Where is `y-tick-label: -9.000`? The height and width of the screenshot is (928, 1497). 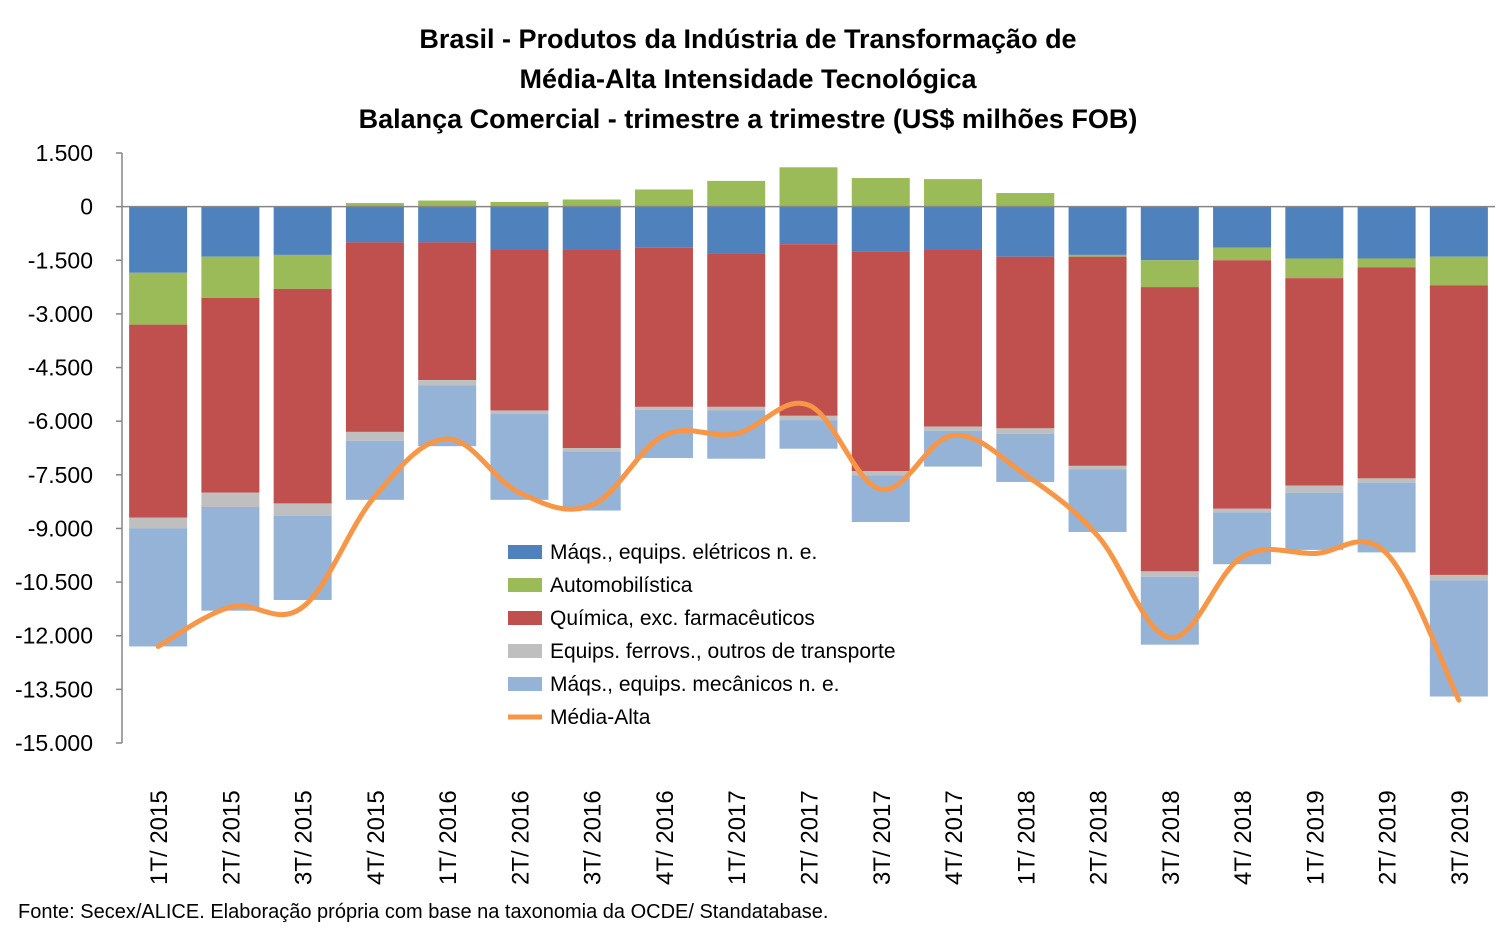 y-tick-label: -9.000 is located at coordinates (60, 528).